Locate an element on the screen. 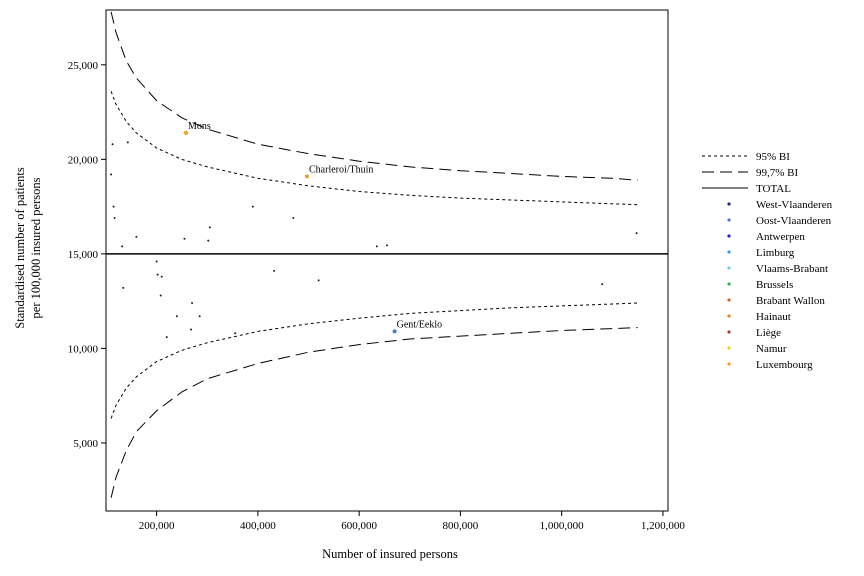 The height and width of the screenshot is (576, 864). y-axis-title-line2: per 100,000 insured persons is located at coordinates (36, 247).